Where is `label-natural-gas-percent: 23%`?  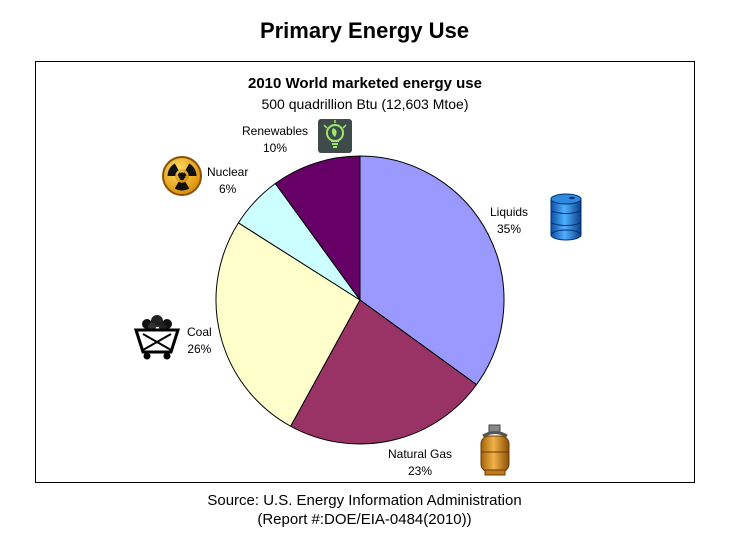 label-natural-gas-percent: 23% is located at coordinates (420, 471).